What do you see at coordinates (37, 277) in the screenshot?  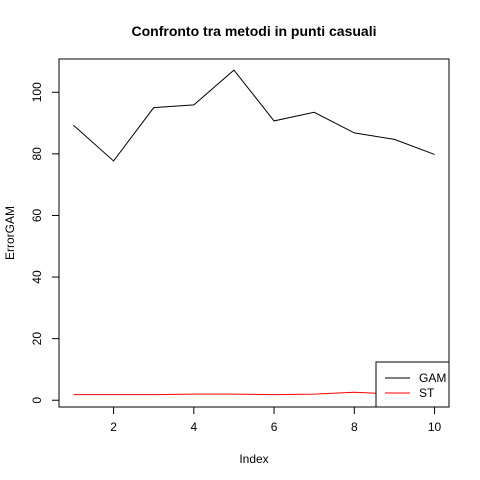 I see `y-tick-label: 40` at bounding box center [37, 277].